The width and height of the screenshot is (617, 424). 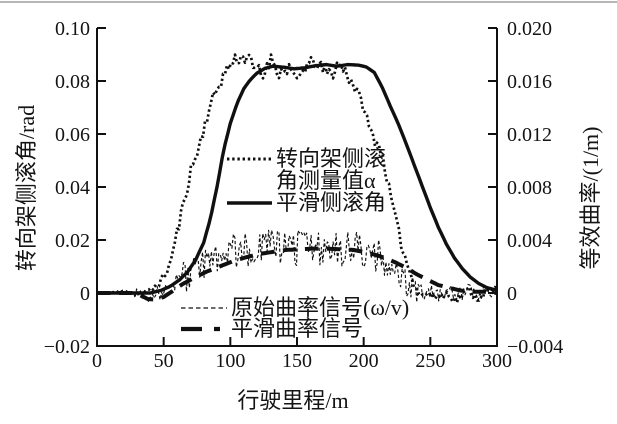 What do you see at coordinates (497, 361) in the screenshot?
I see `x-tick-label: 300` at bounding box center [497, 361].